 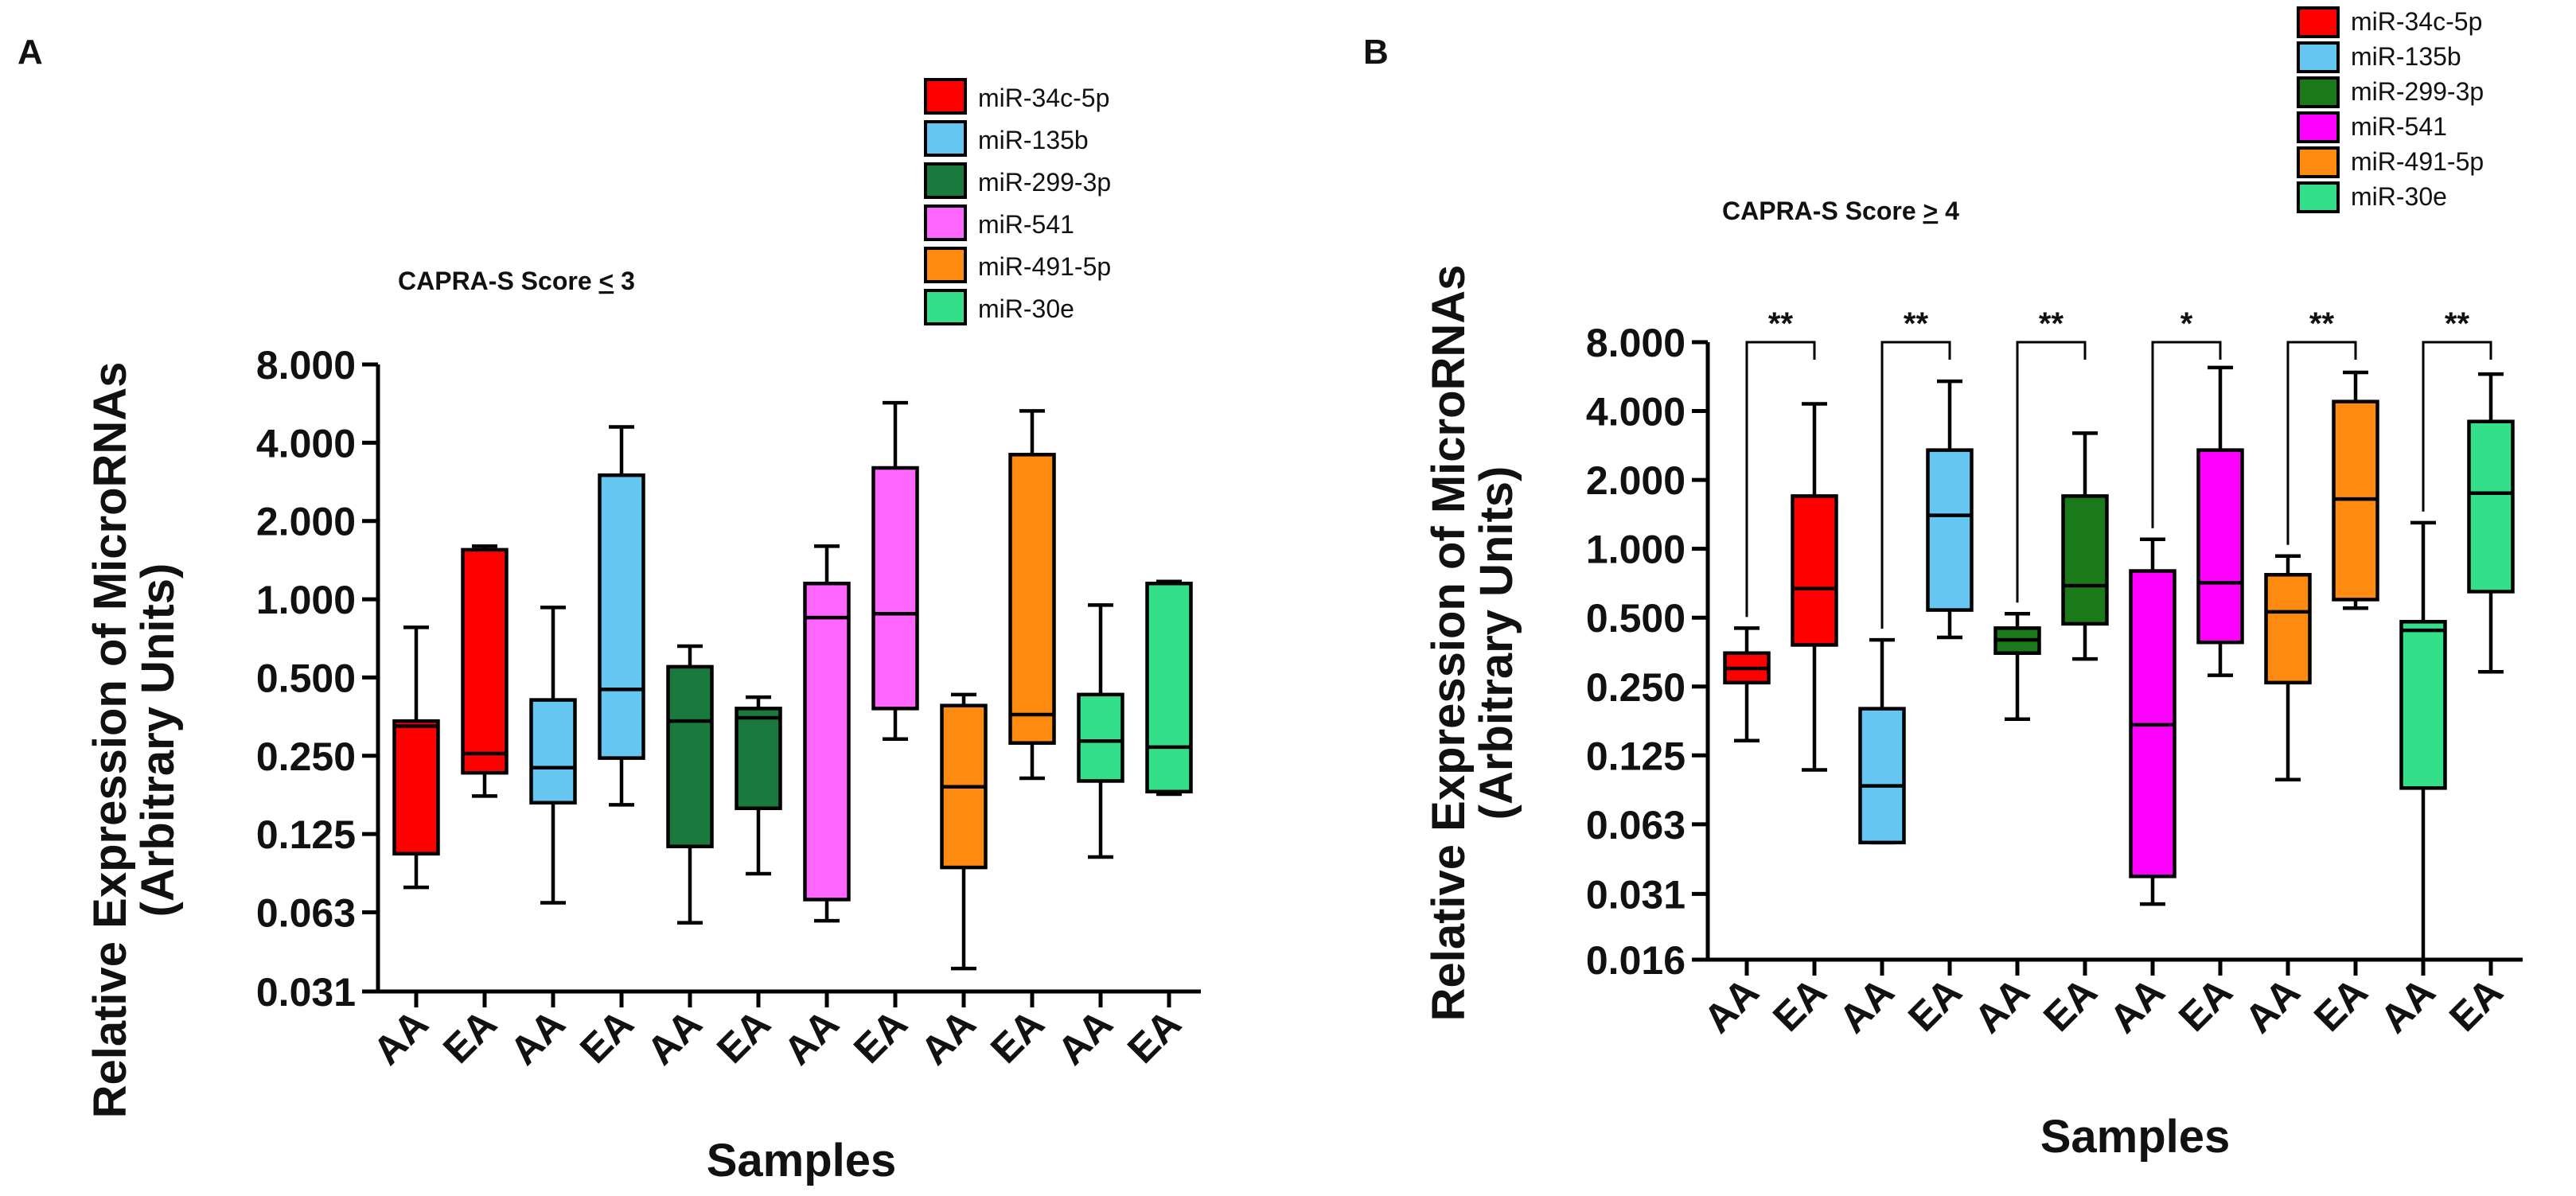 What do you see at coordinates (621, 616) in the screenshot?
I see `panel-a-box-miR-135b-EA` at bounding box center [621, 616].